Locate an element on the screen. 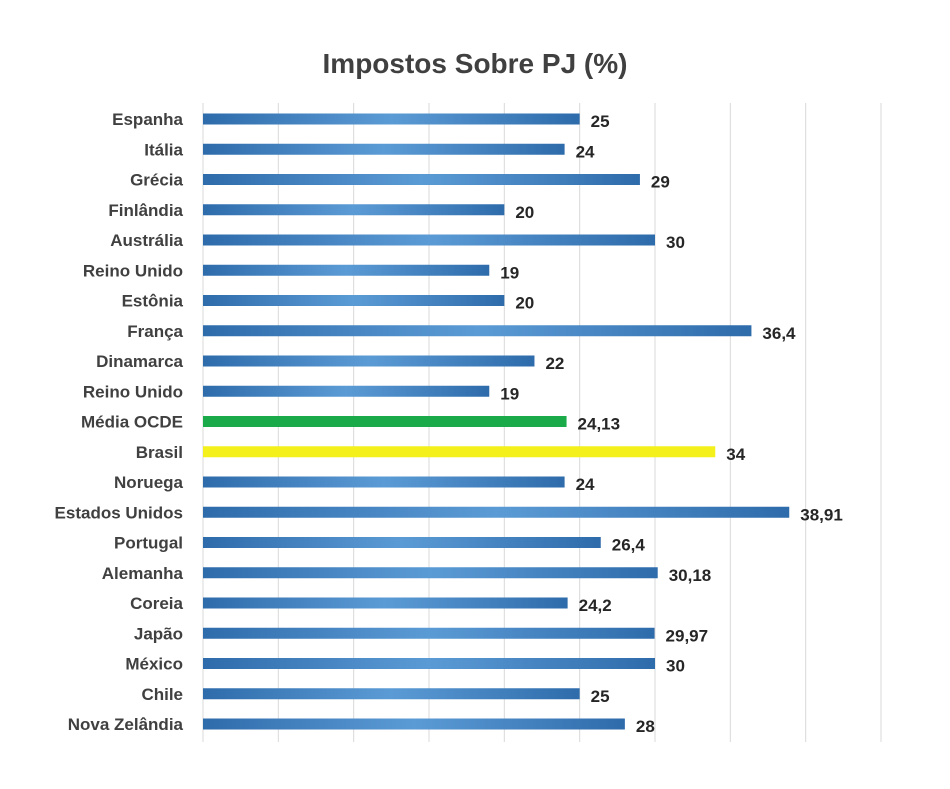  category-label: Estônia is located at coordinates (153, 301).